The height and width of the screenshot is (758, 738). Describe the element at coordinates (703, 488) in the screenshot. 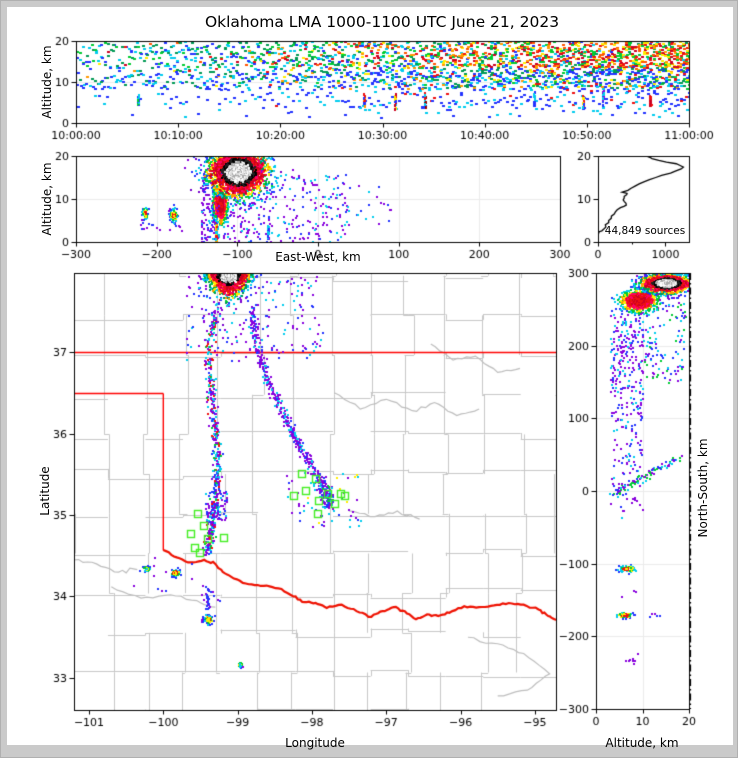

I see `y-axis-label-ns-panel: North-South, km` at that location.